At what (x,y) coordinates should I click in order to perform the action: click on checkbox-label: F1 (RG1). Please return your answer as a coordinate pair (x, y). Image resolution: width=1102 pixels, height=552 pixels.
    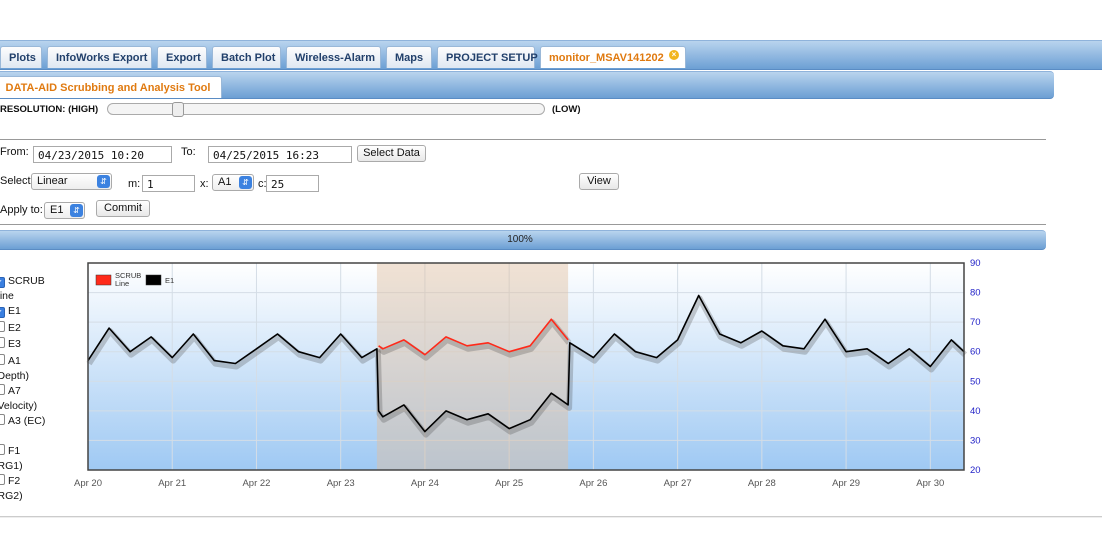
    Looking at the image, I should click on (11, 458).